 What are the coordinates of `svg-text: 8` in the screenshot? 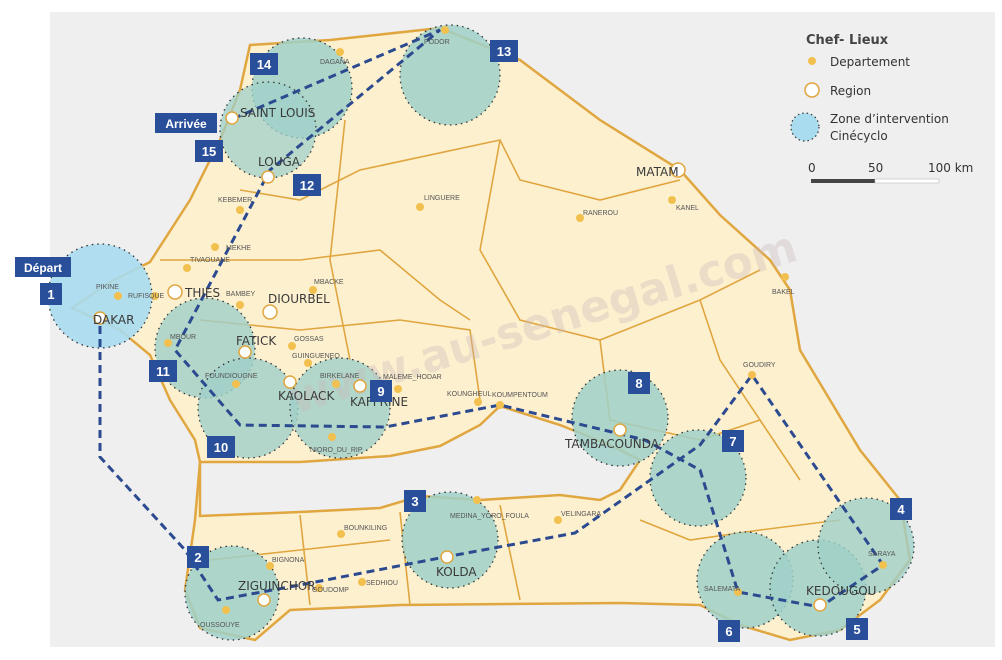 It's located at (638, 383).